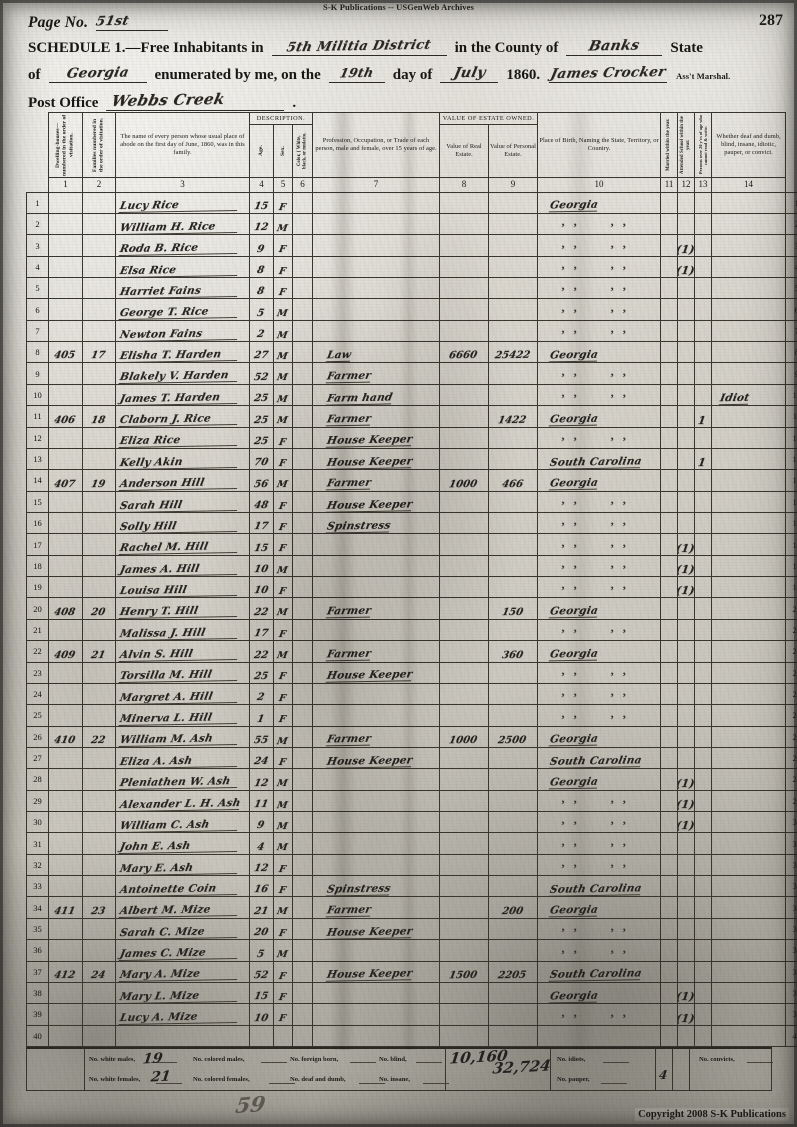 The width and height of the screenshot is (797, 1127). What do you see at coordinates (182, 801) in the screenshot?
I see `cell-person-name: Alexander L. H. Ash` at bounding box center [182, 801].